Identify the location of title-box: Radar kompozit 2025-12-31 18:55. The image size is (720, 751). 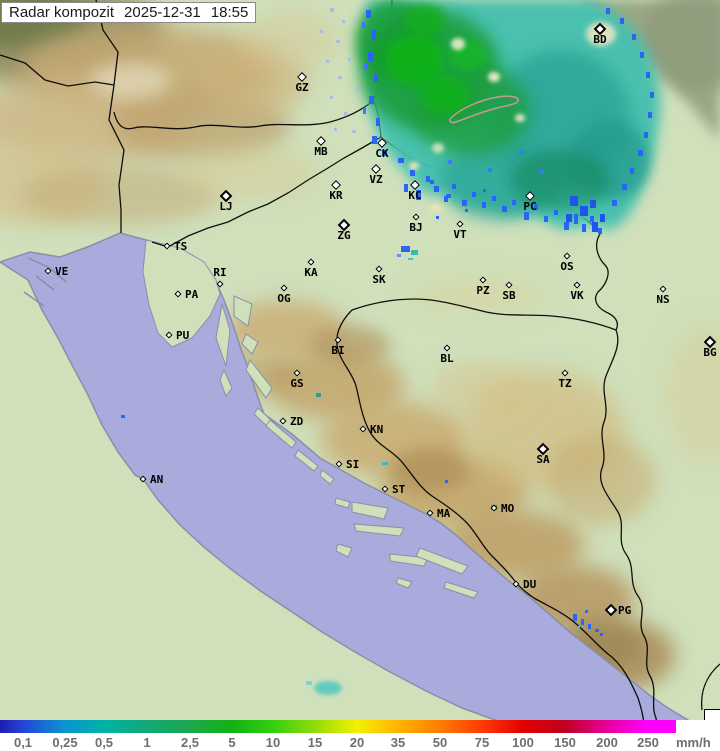
(129, 12).